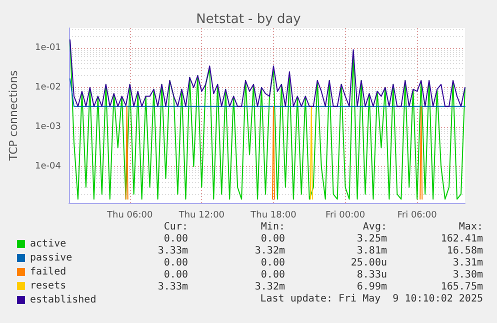 This screenshot has width=497, height=323. What do you see at coordinates (371, 287) in the screenshot?
I see `text: 6.99m` at bounding box center [371, 287].